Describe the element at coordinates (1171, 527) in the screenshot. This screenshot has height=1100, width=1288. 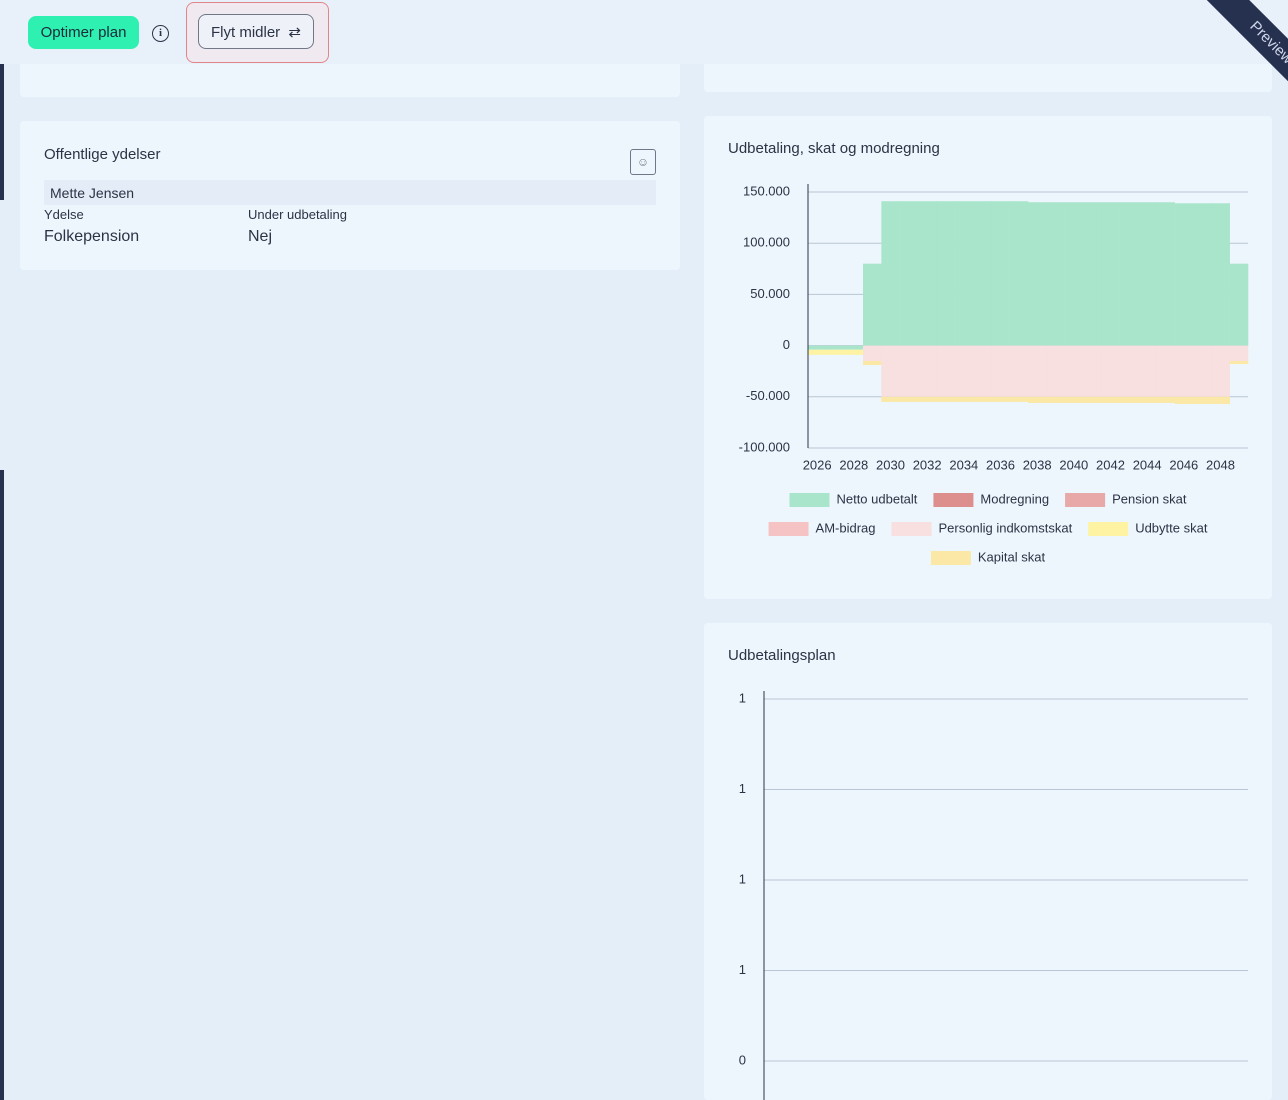
I see `legend-label: Udbytte skat` at that location.